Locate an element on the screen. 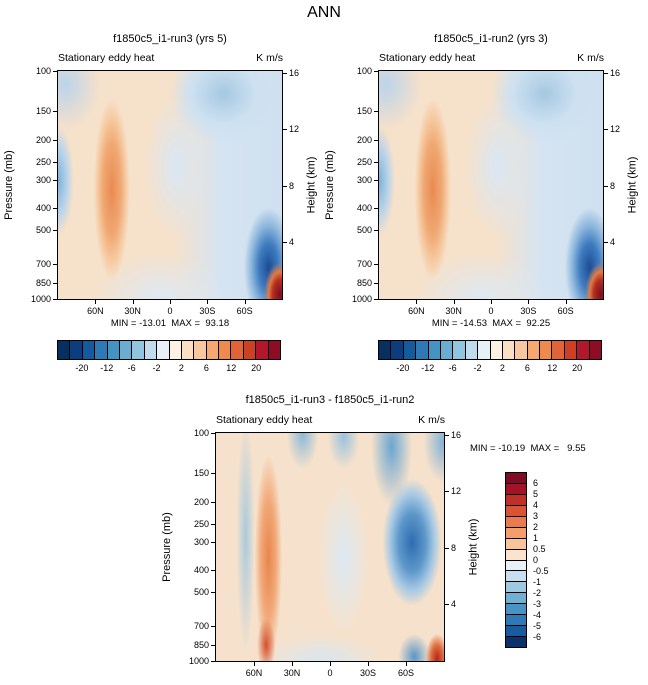 This screenshot has height=685, width=648. height-tick-label: 16 is located at coordinates (294, 72).